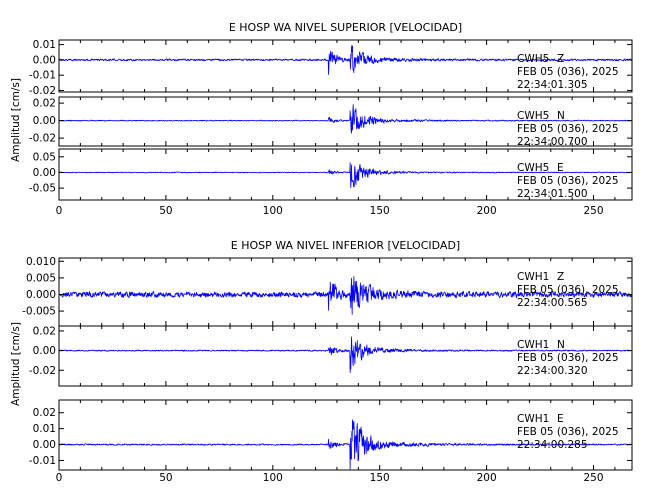  I want to click on y-tick-label: 0.010, so click(41, 262).